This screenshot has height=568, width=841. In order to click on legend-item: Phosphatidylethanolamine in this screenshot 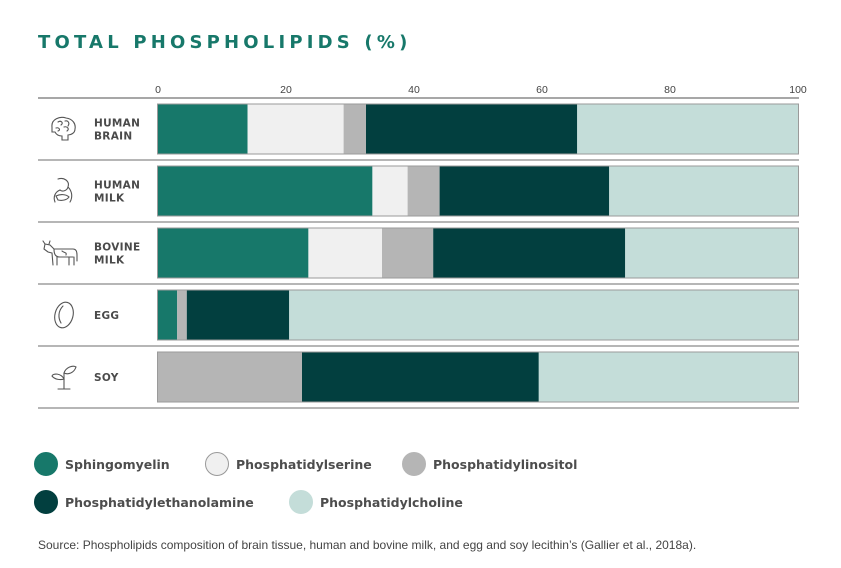, I will do `click(144, 502)`.